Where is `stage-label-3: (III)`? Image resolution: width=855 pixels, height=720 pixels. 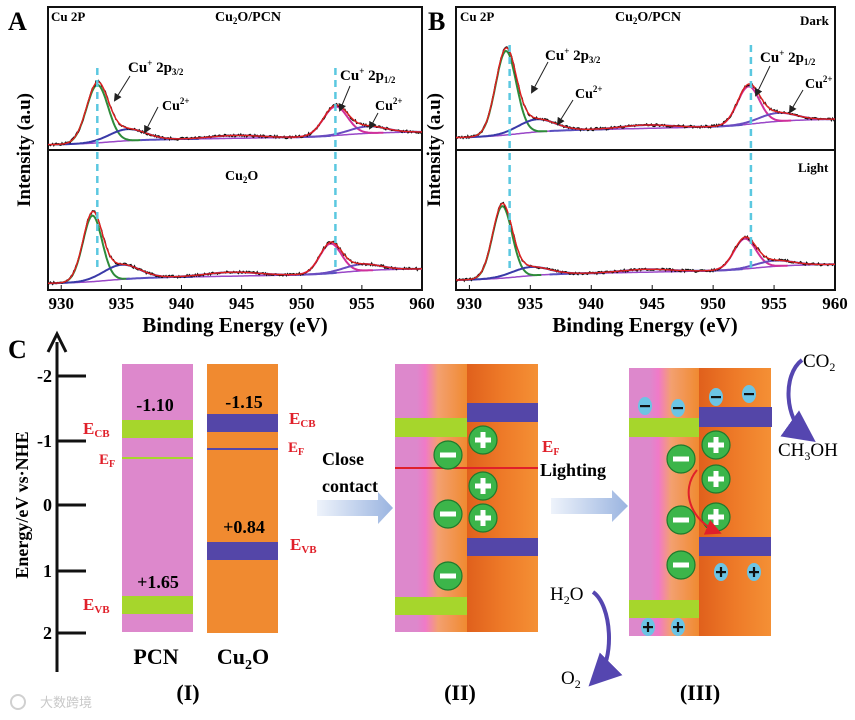
stage-label-3: (III) is located at coordinates (700, 692).